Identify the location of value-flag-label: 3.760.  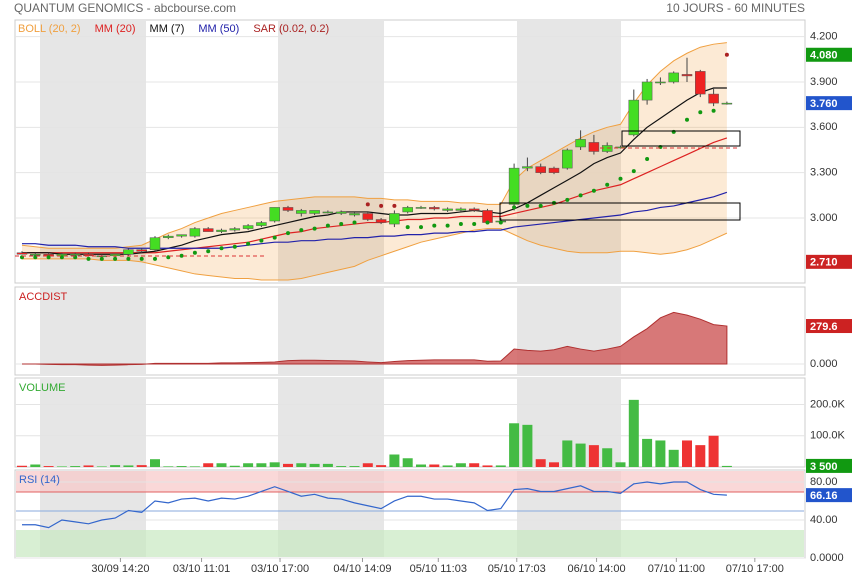
(824, 104).